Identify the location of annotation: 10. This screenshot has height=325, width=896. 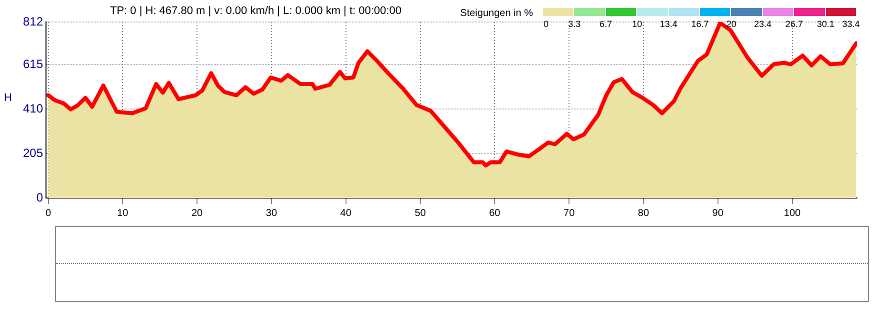
(637, 24).